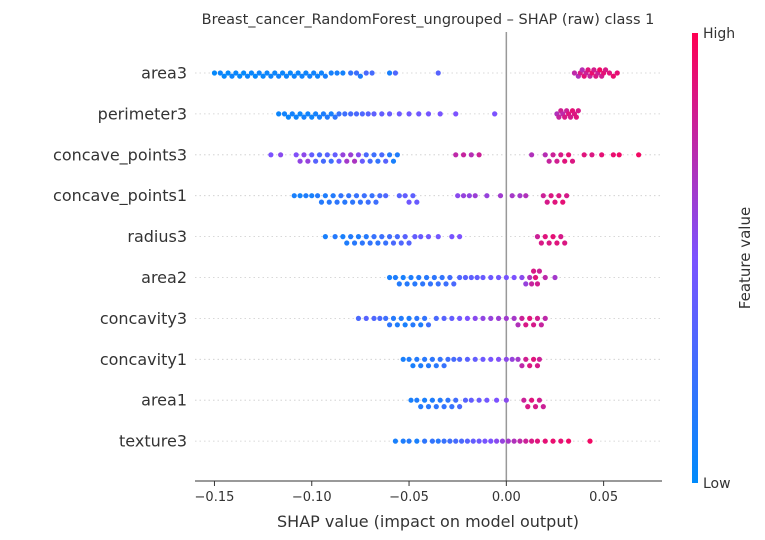 The height and width of the screenshot is (540, 765). I want to click on colorbar, so click(695, 258).